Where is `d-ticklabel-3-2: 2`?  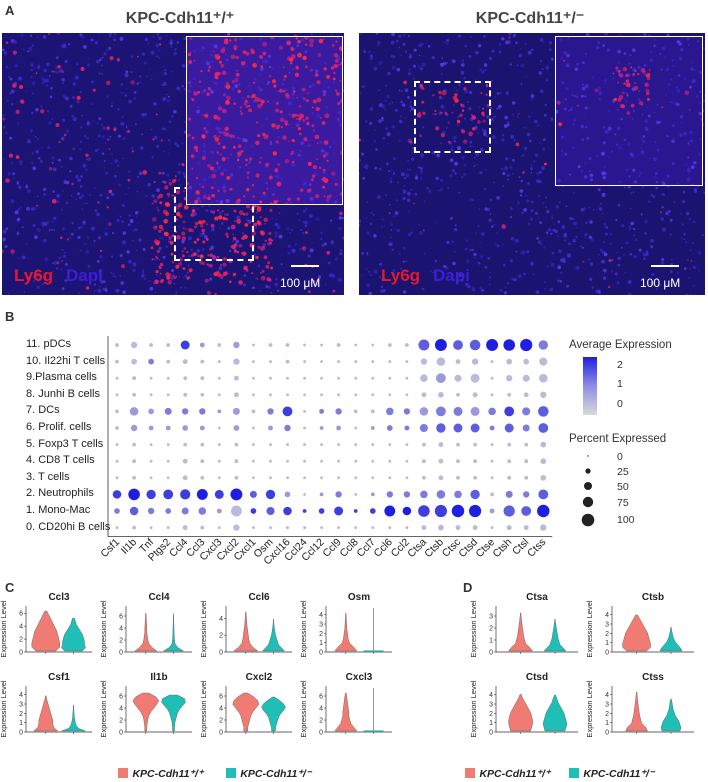
d-ticklabel-3-2: 2 is located at coordinates (607, 714).